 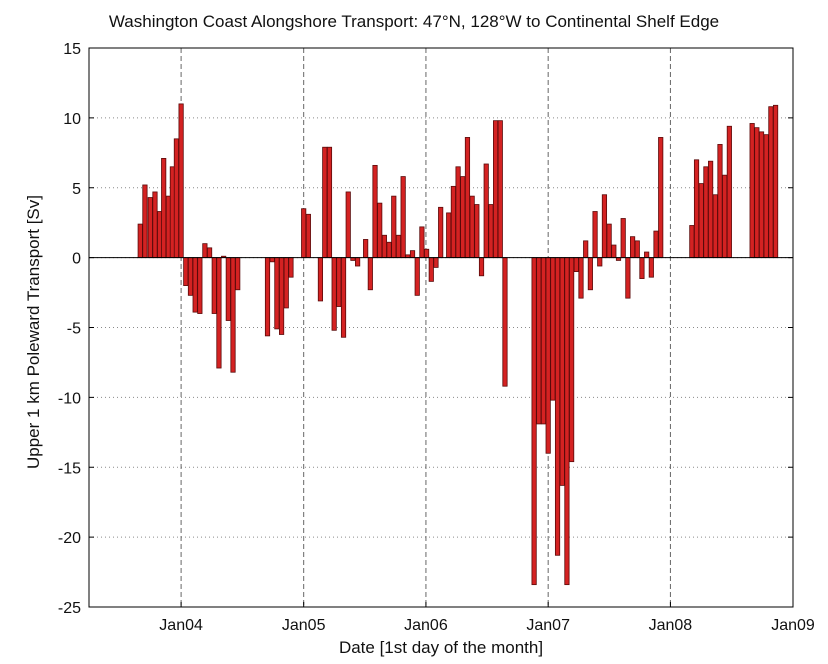 I want to click on y-tick-label: -10, so click(x=69, y=398).